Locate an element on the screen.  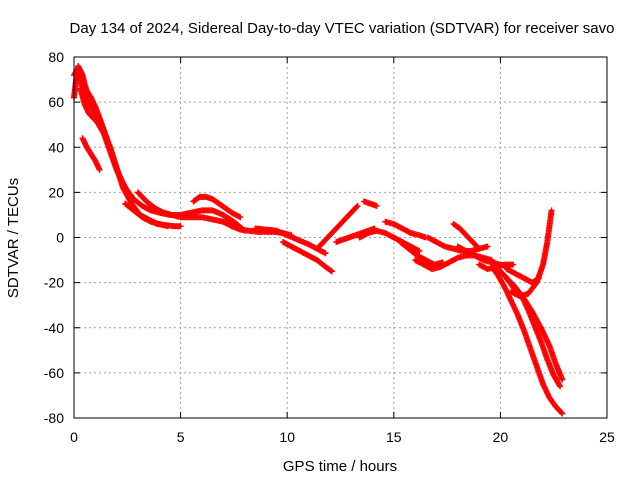
series-arc-e is located at coordinates (146, 215).